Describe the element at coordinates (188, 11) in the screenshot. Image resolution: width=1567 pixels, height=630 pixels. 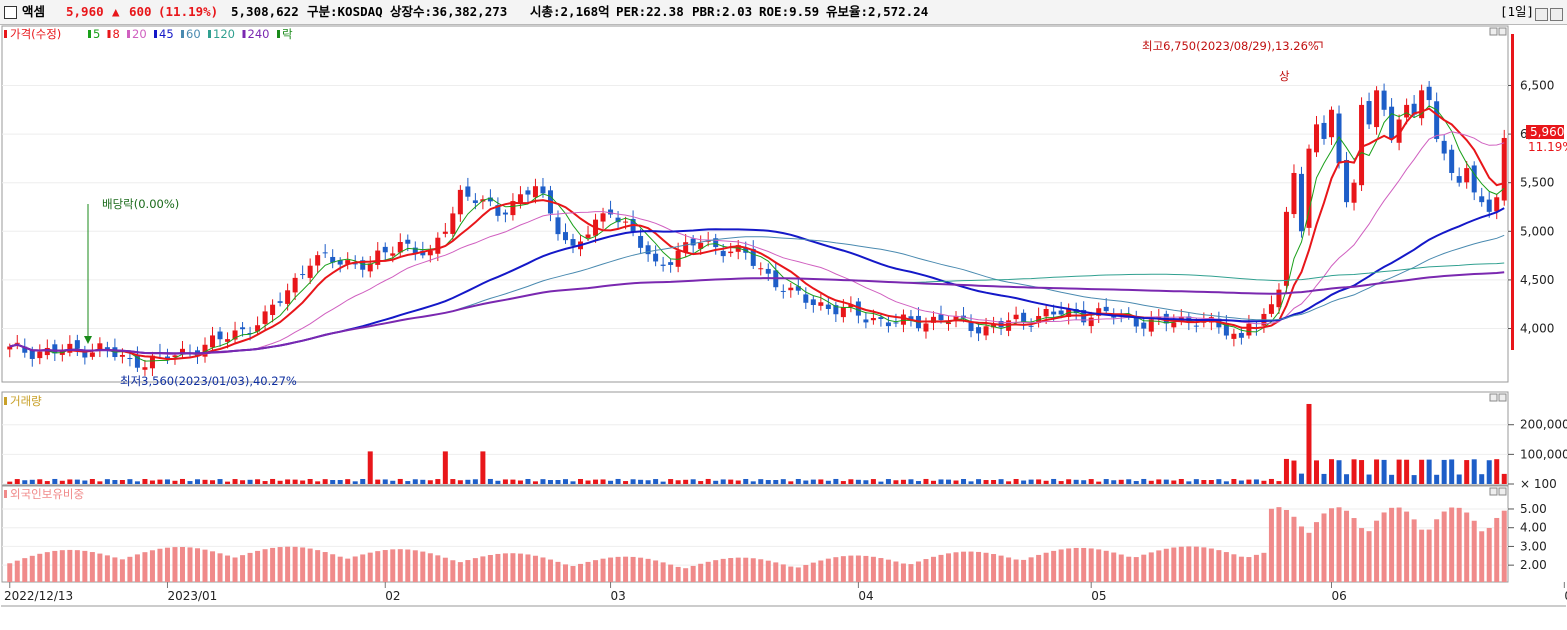
I see `price-change-pct: (11.19%)` at that location.